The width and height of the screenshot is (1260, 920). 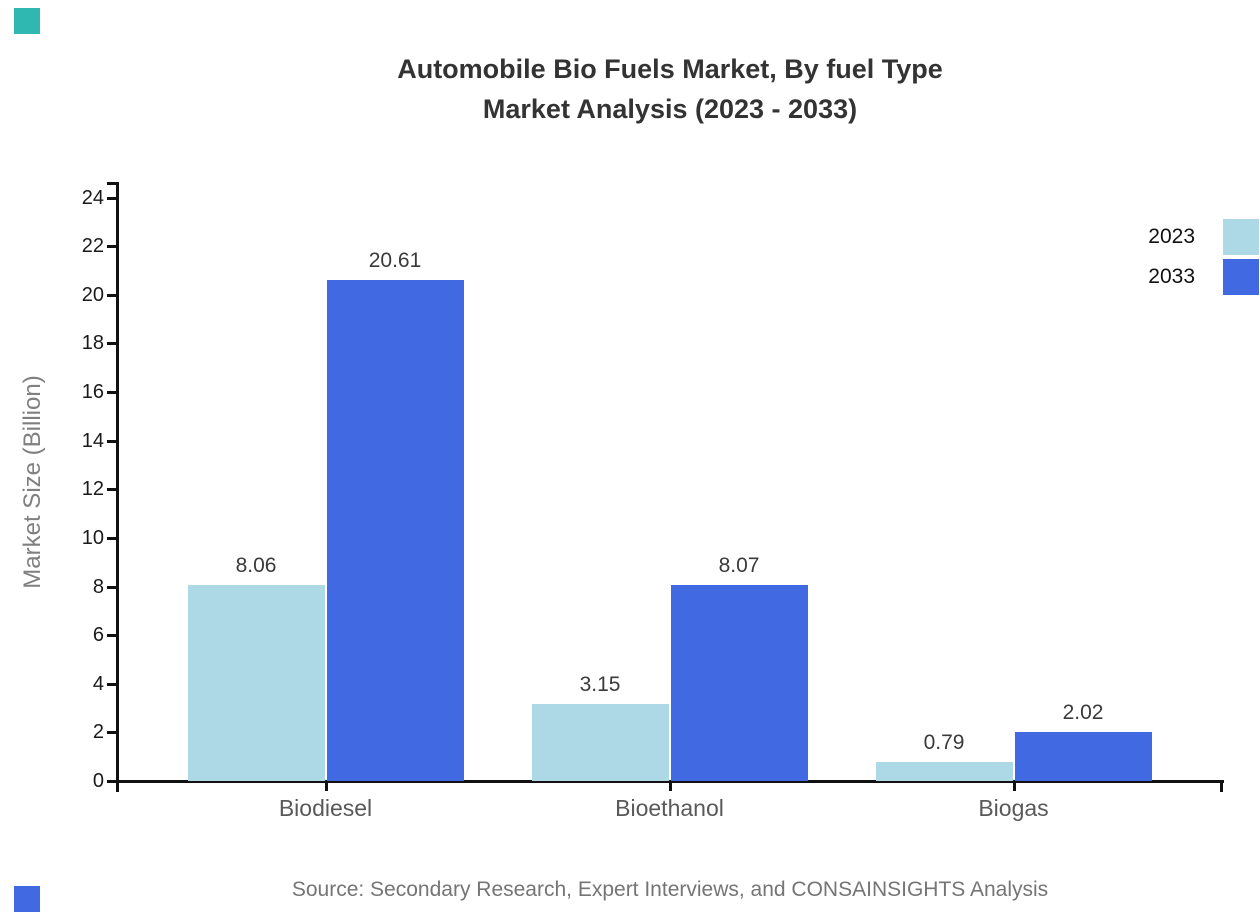 What do you see at coordinates (27, 21) in the screenshot?
I see `top-left-brand-square` at bounding box center [27, 21].